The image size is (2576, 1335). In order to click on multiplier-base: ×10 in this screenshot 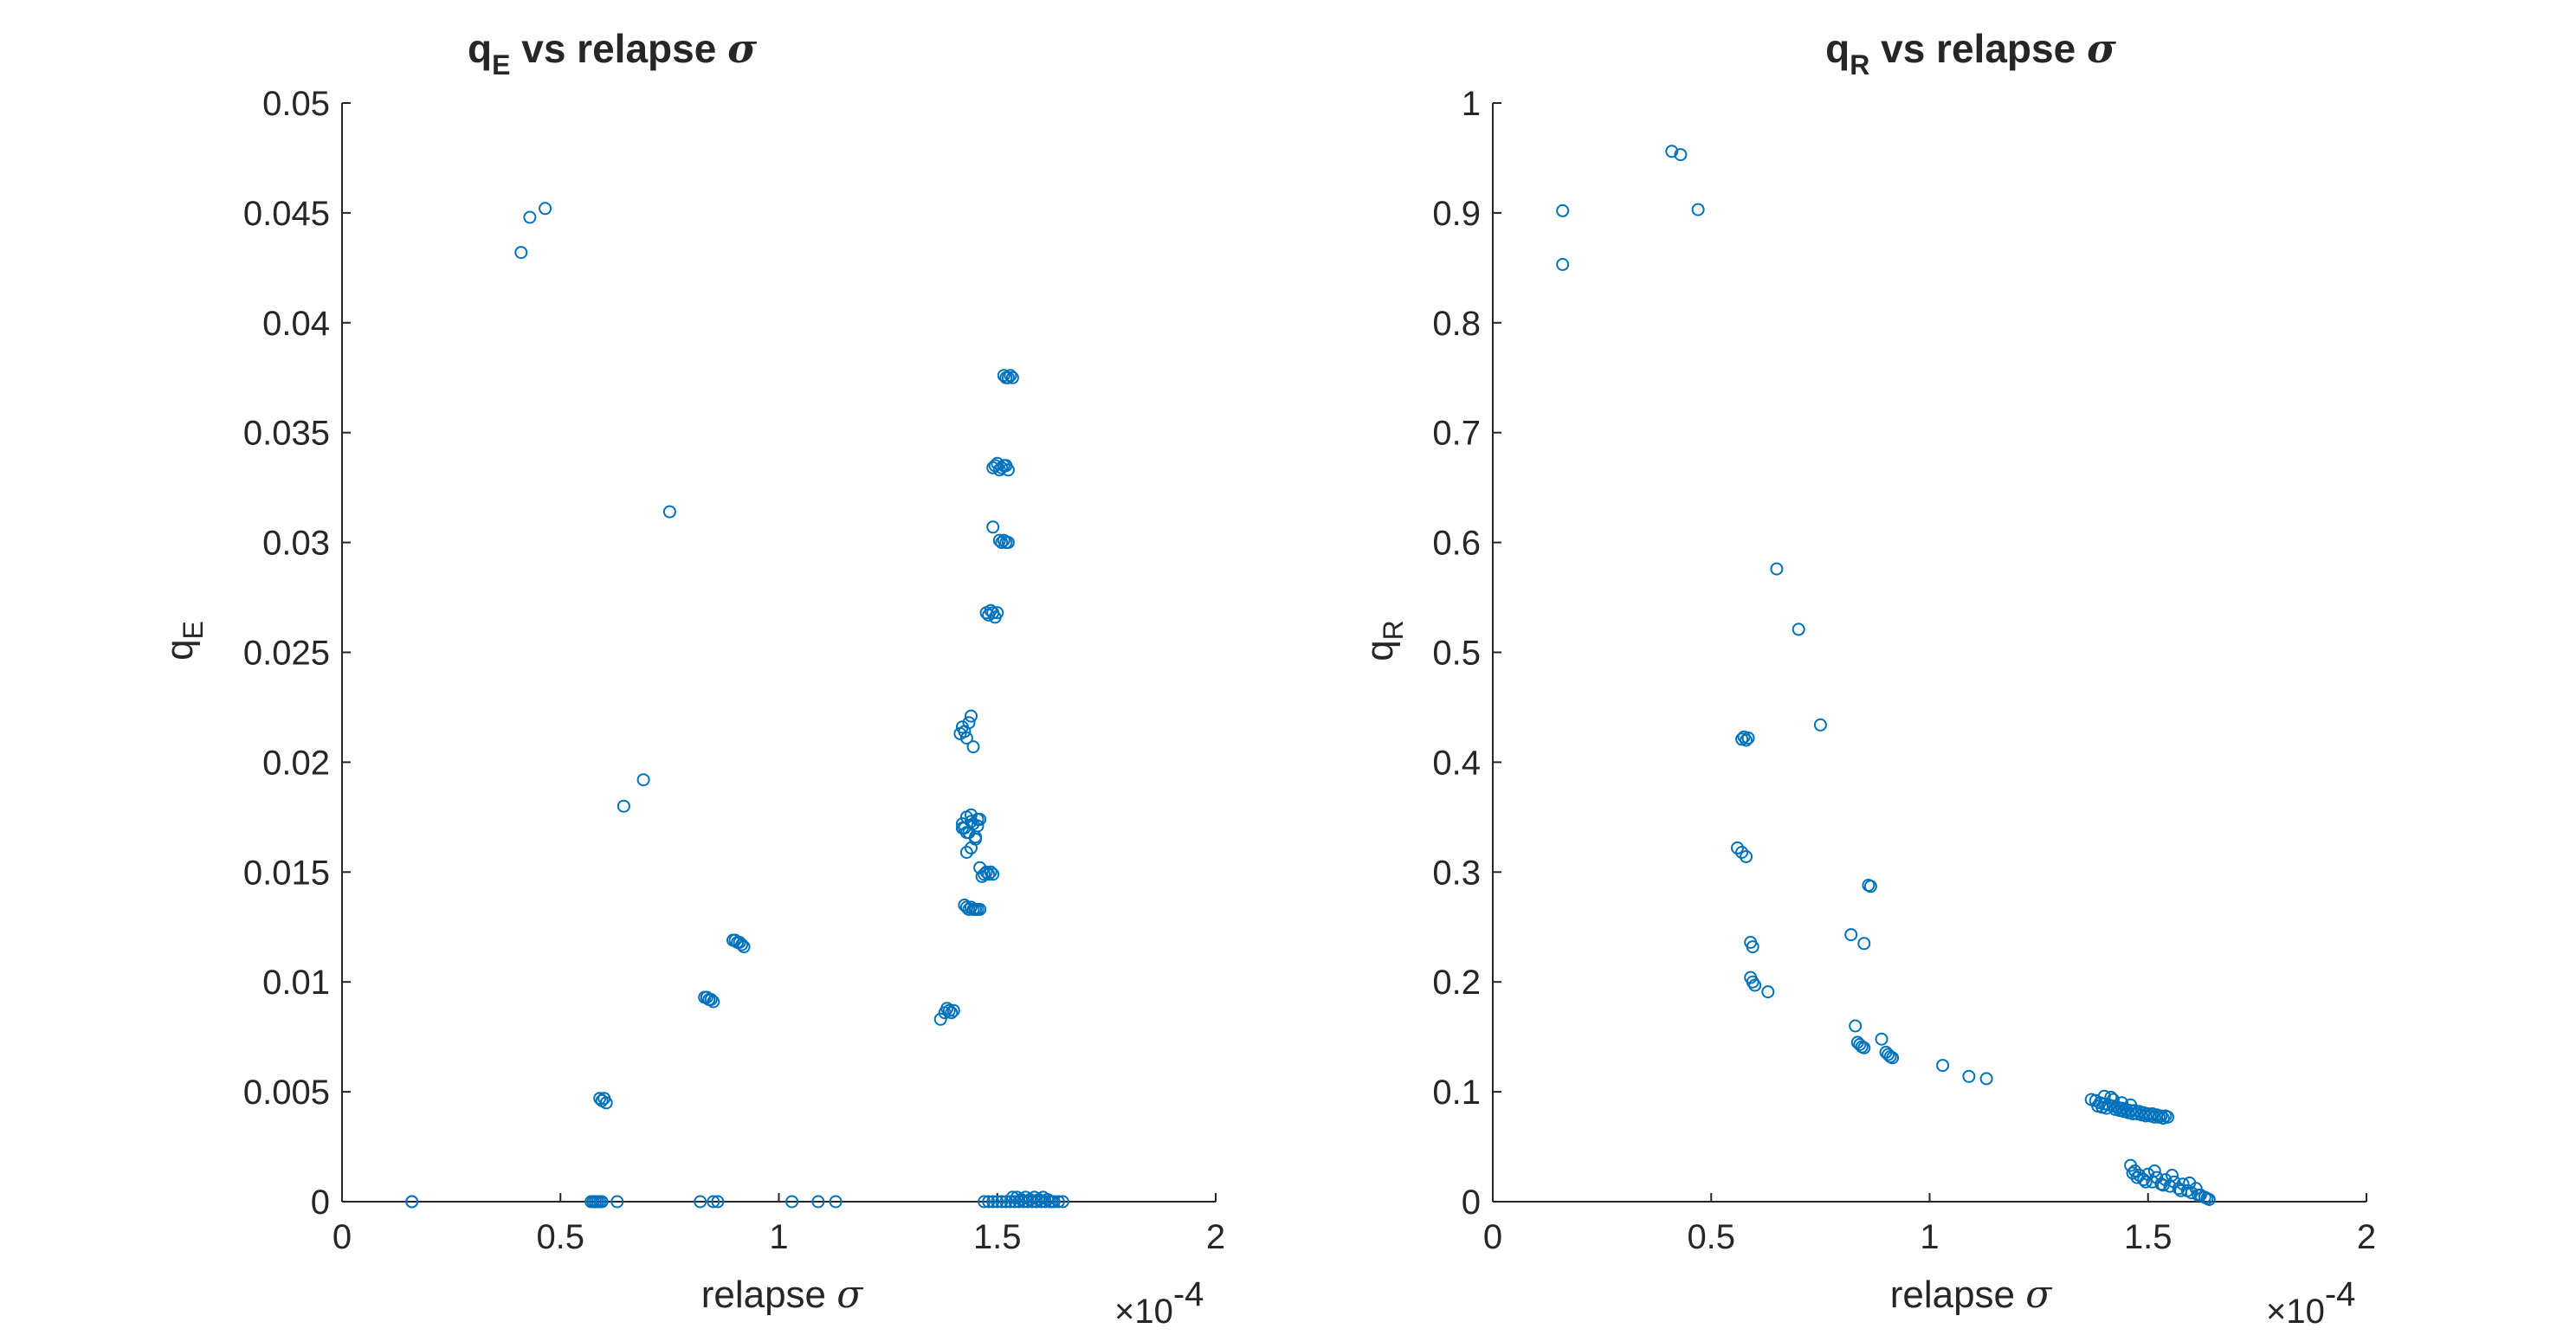, I will do `click(2295, 1312)`.